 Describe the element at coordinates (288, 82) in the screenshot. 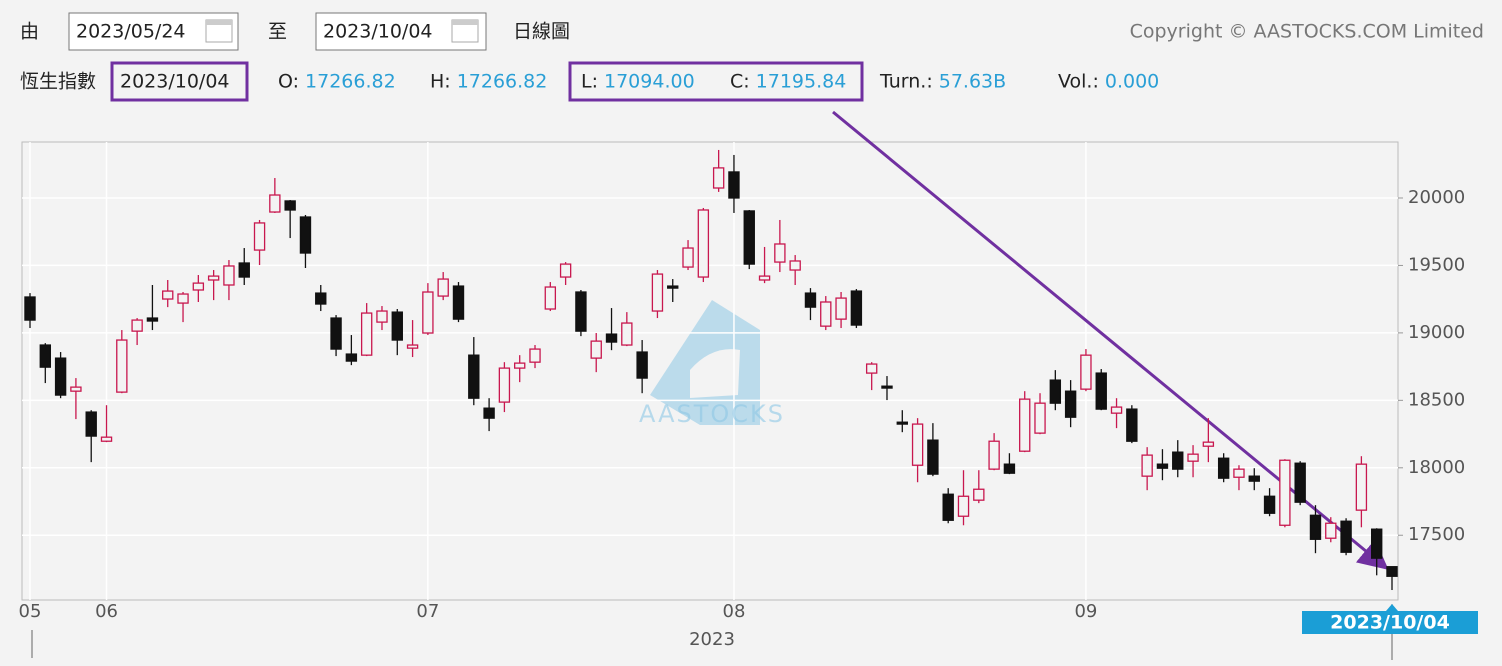

I see `quote-label: O:` at that location.